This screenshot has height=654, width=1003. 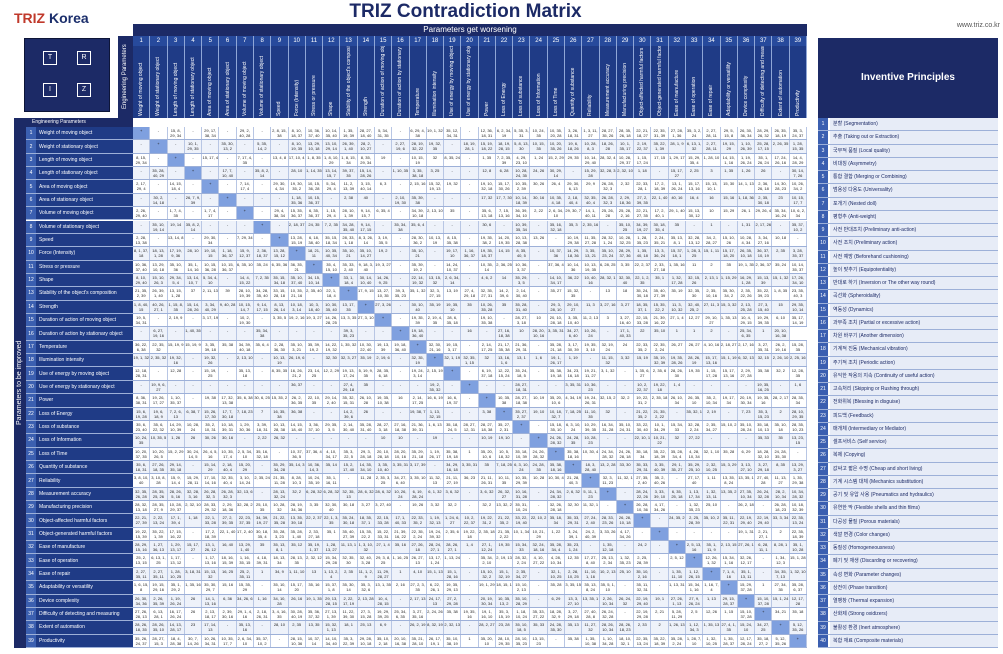 What do you see at coordinates (729, 266) in the screenshot?
I see `matrix-cell: 35` at bounding box center [729, 266].